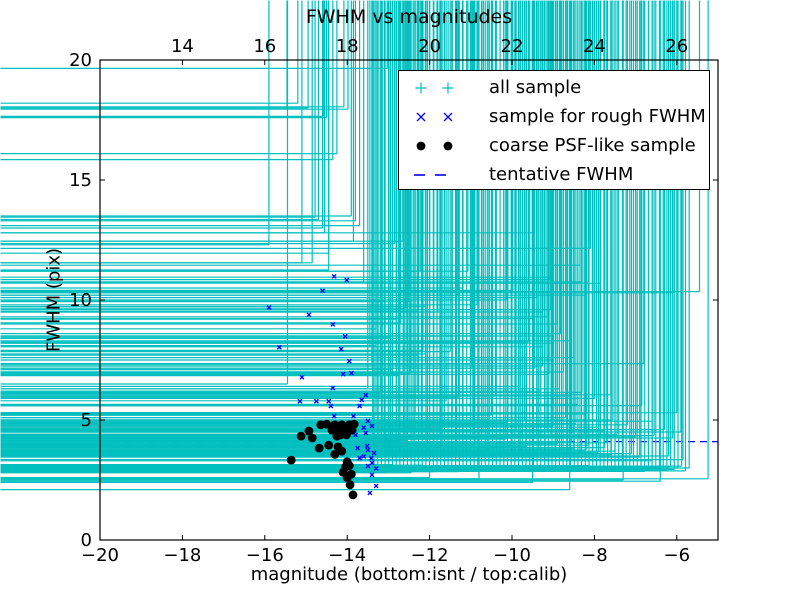 The width and height of the screenshot is (800, 600). I want to click on svg-text: −8, so click(594, 555).